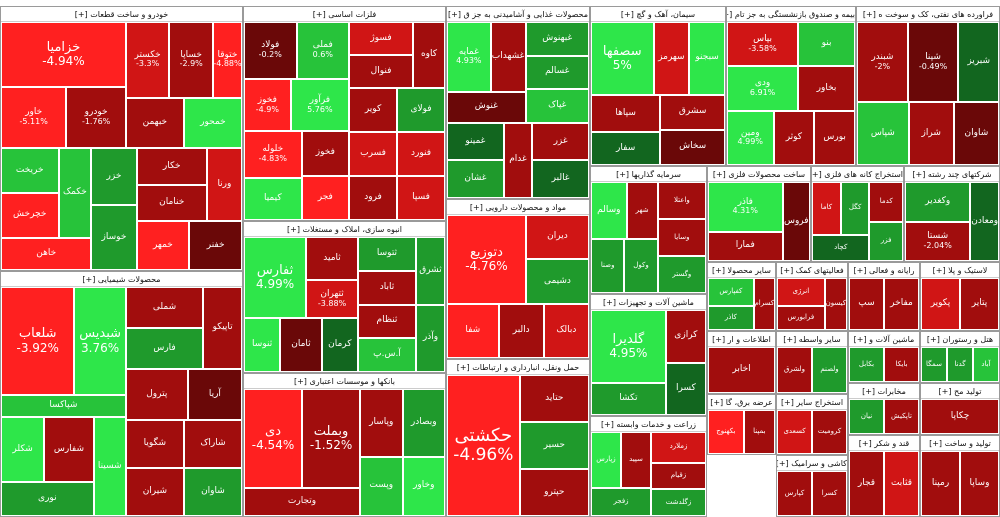  Describe the element at coordinates (154, 492) in the screenshot. I see `stock-tile: شیران` at that location.